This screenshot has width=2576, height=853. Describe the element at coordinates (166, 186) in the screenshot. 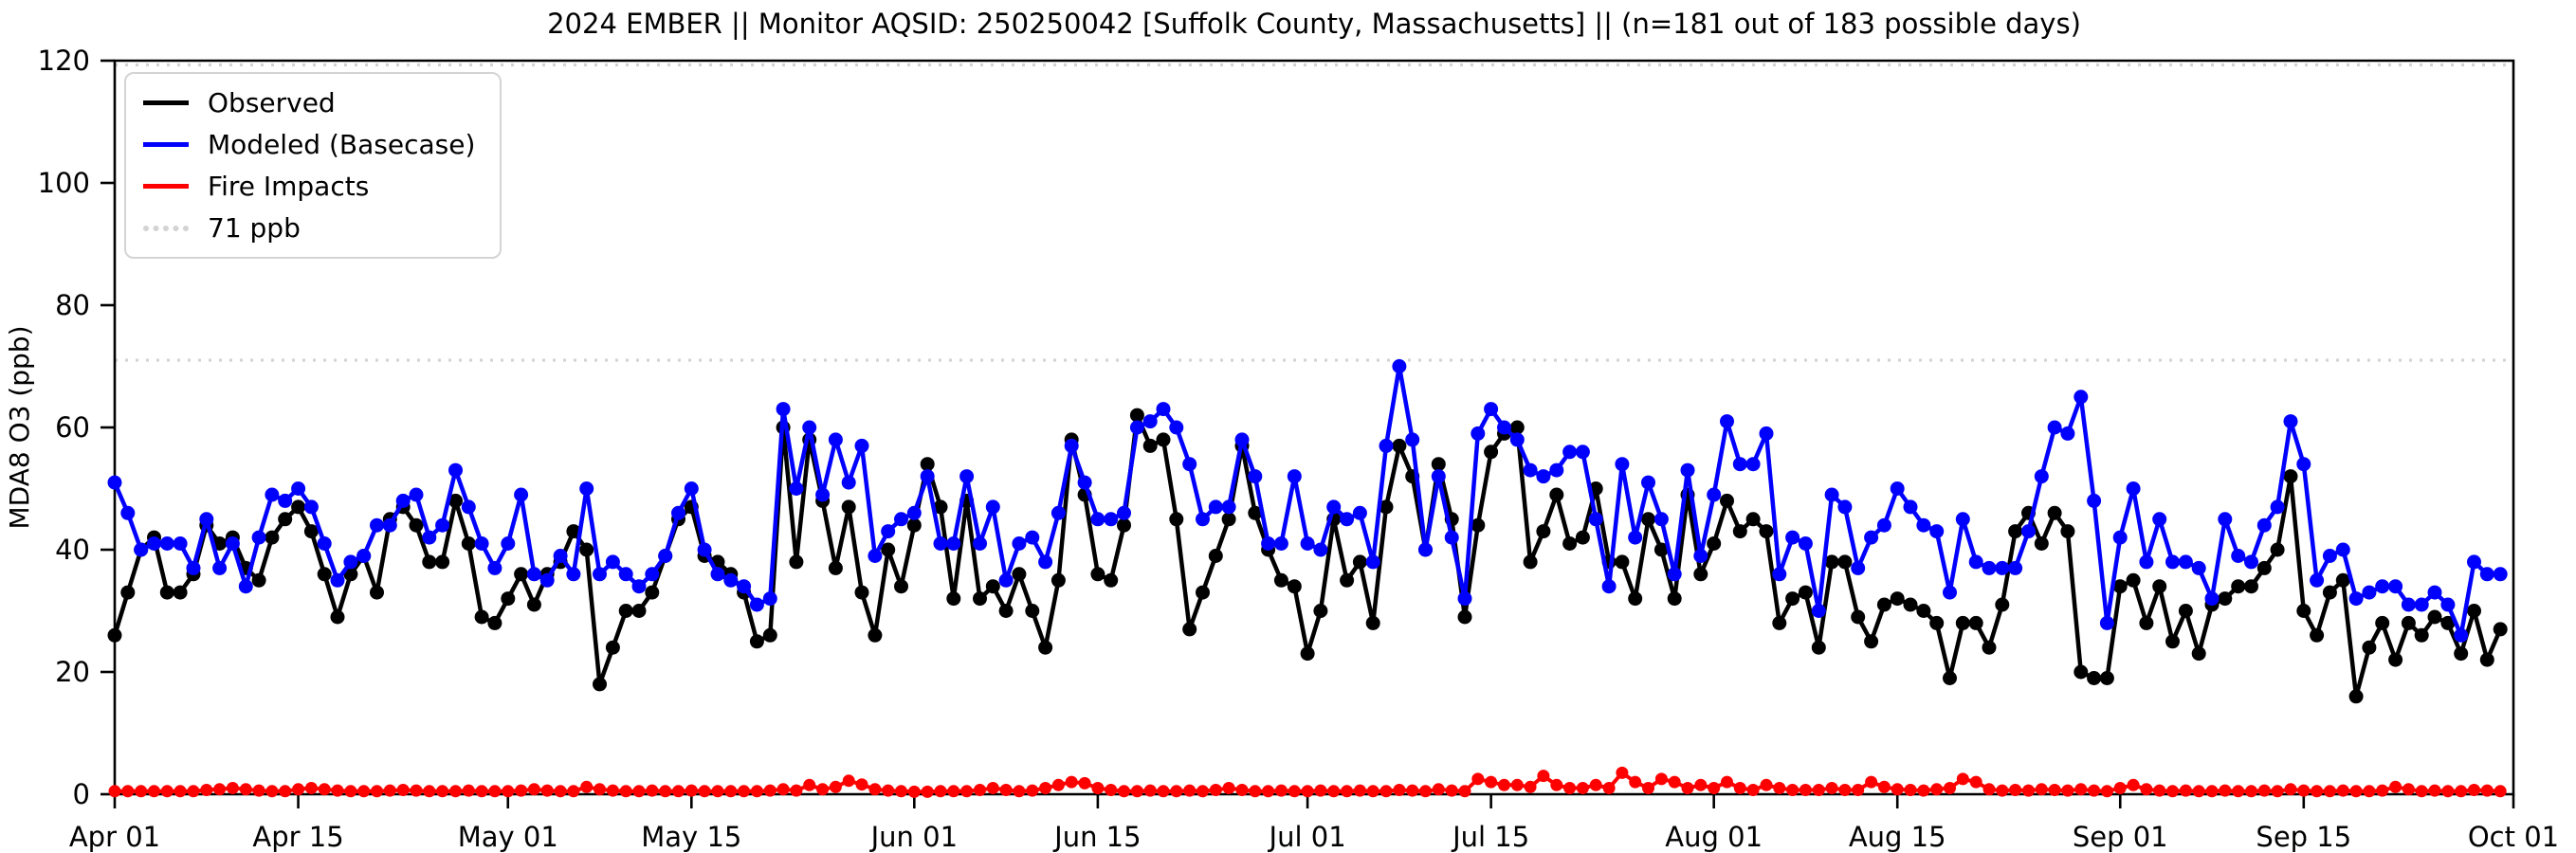

I see `legend-line-fire-impacts` at that location.